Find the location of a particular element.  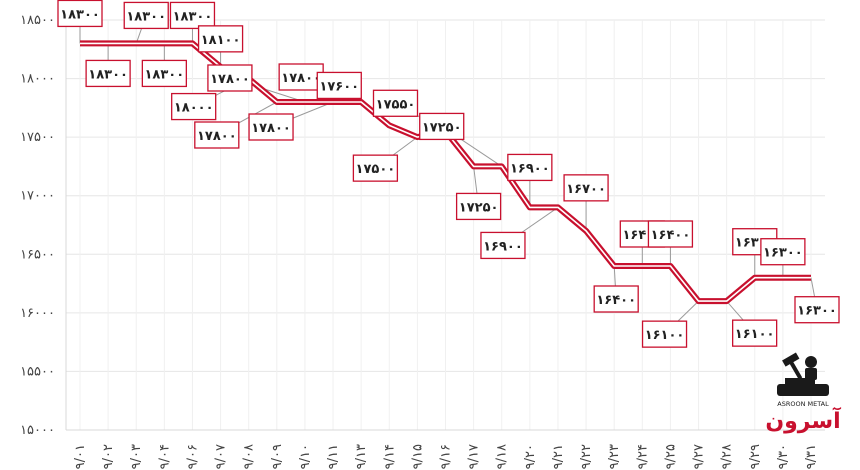

x-tick-label: ۹/۱۰ is located at coordinates (305, 456).